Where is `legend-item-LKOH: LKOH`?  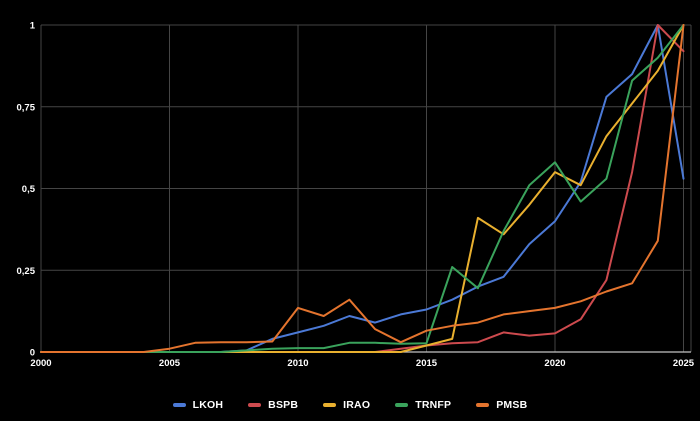
legend-item-LKOH: LKOH is located at coordinates (198, 405).